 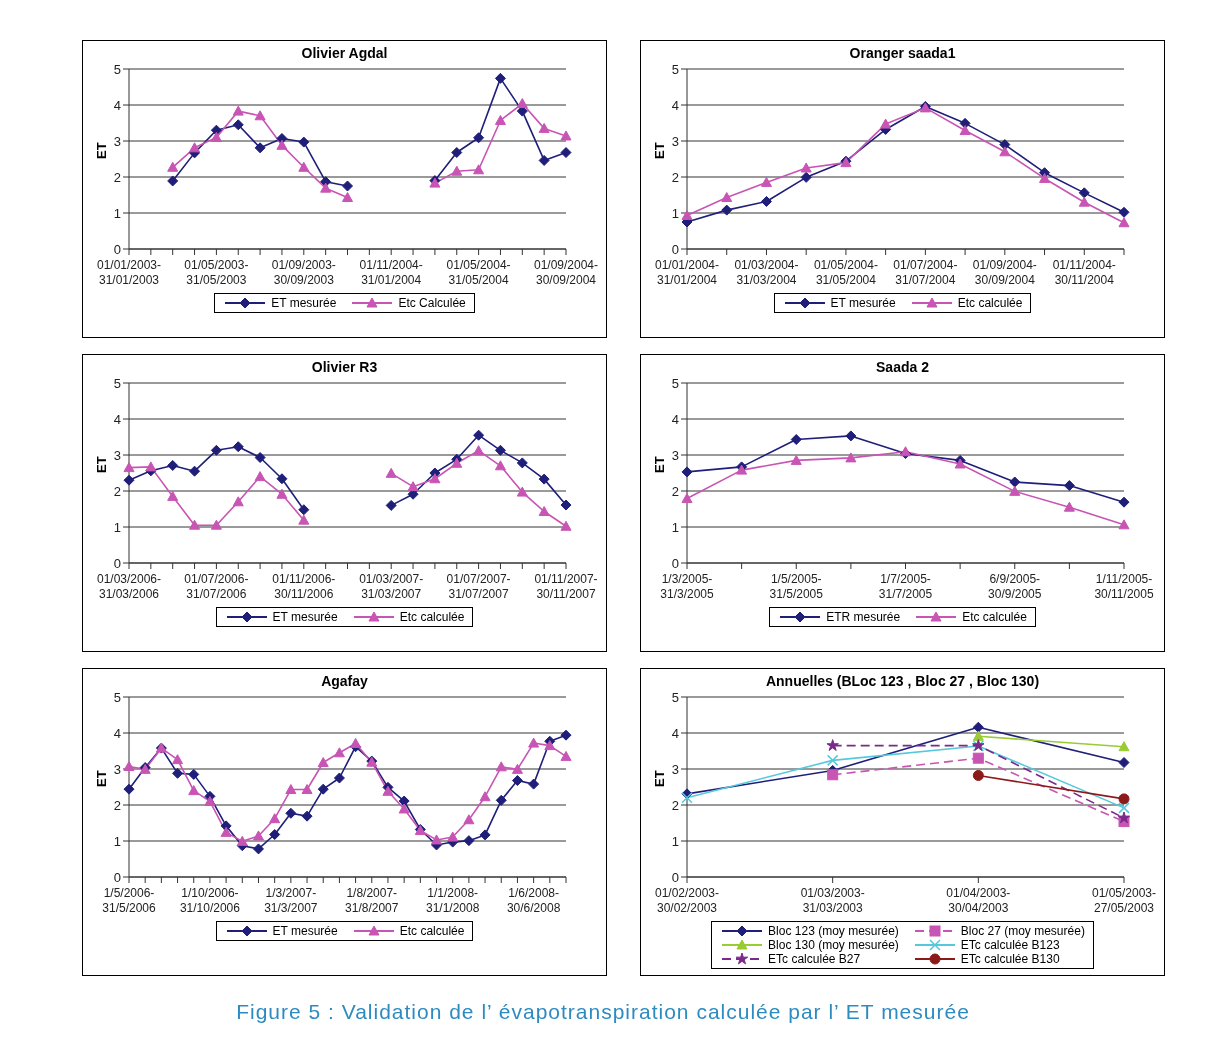 I want to click on chart-title: Olivier R3, so click(x=344, y=367).